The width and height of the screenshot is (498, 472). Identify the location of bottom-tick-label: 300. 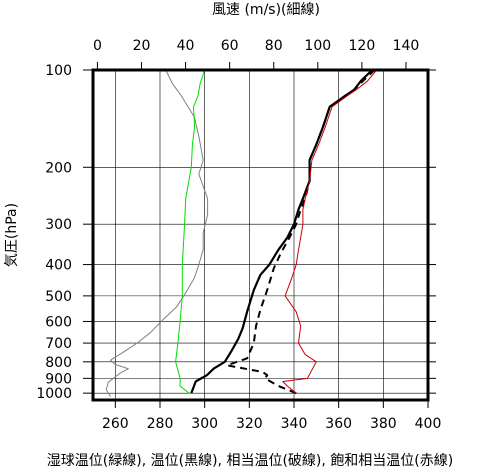
(204, 424).